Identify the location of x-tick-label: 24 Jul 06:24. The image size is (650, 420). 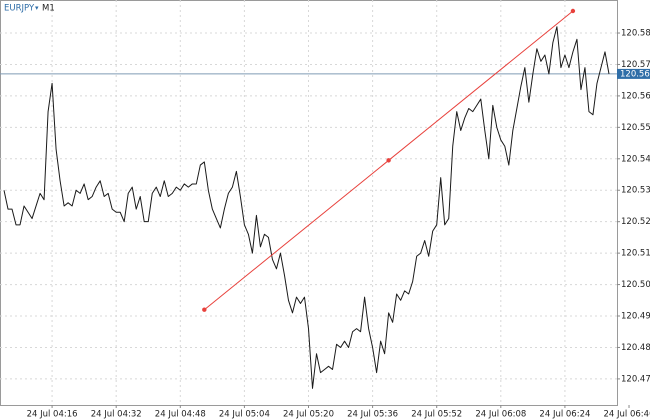
(564, 415).